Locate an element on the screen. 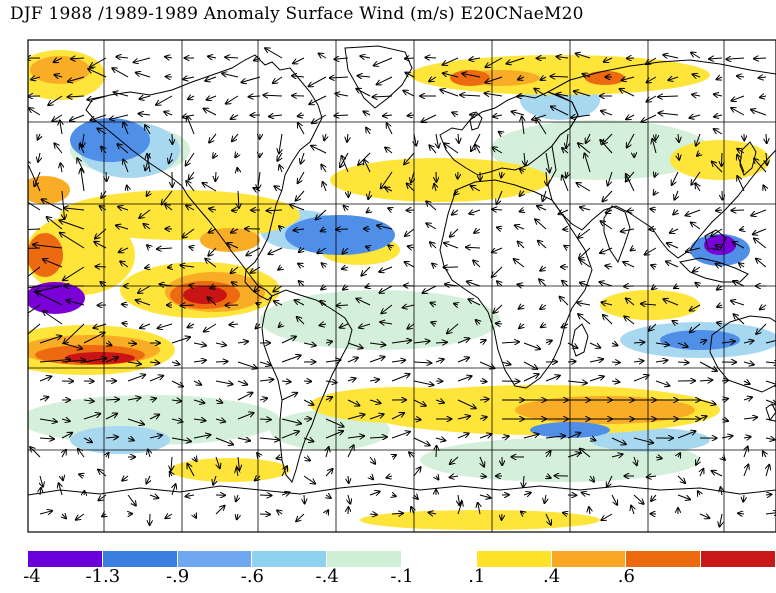 Image resolution: width=776 pixels, height=593 pixels. japan-coast is located at coordinates (748, 158).